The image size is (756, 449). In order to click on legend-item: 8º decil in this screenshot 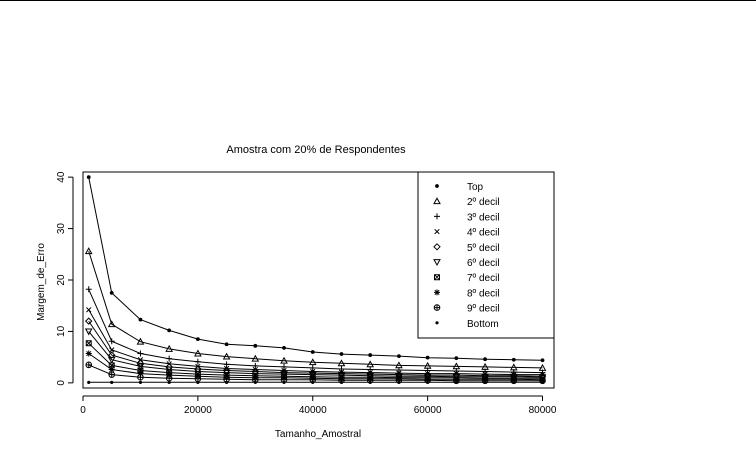, I will do `click(467, 293)`.